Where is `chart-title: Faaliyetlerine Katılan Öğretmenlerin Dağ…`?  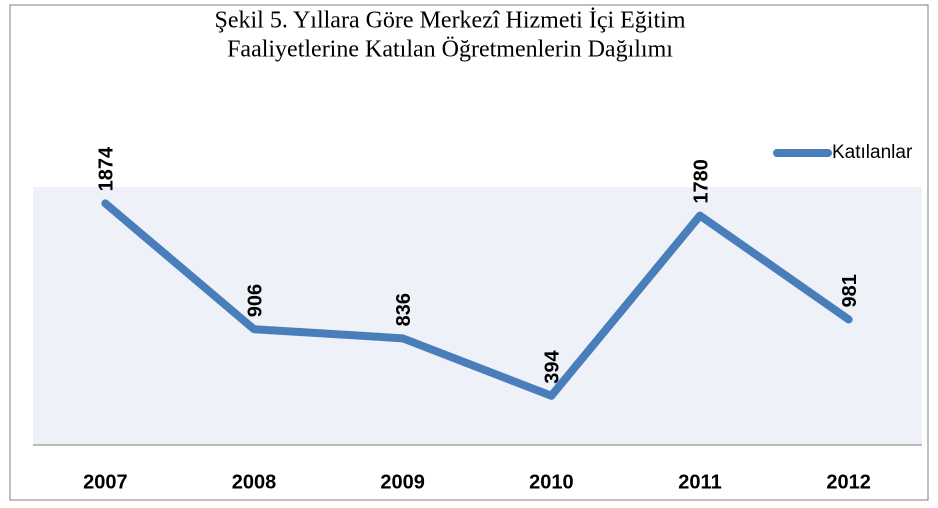
chart-title: Faaliyetlerine Katılan Öğretmenlerin Dağ… is located at coordinates (450, 50).